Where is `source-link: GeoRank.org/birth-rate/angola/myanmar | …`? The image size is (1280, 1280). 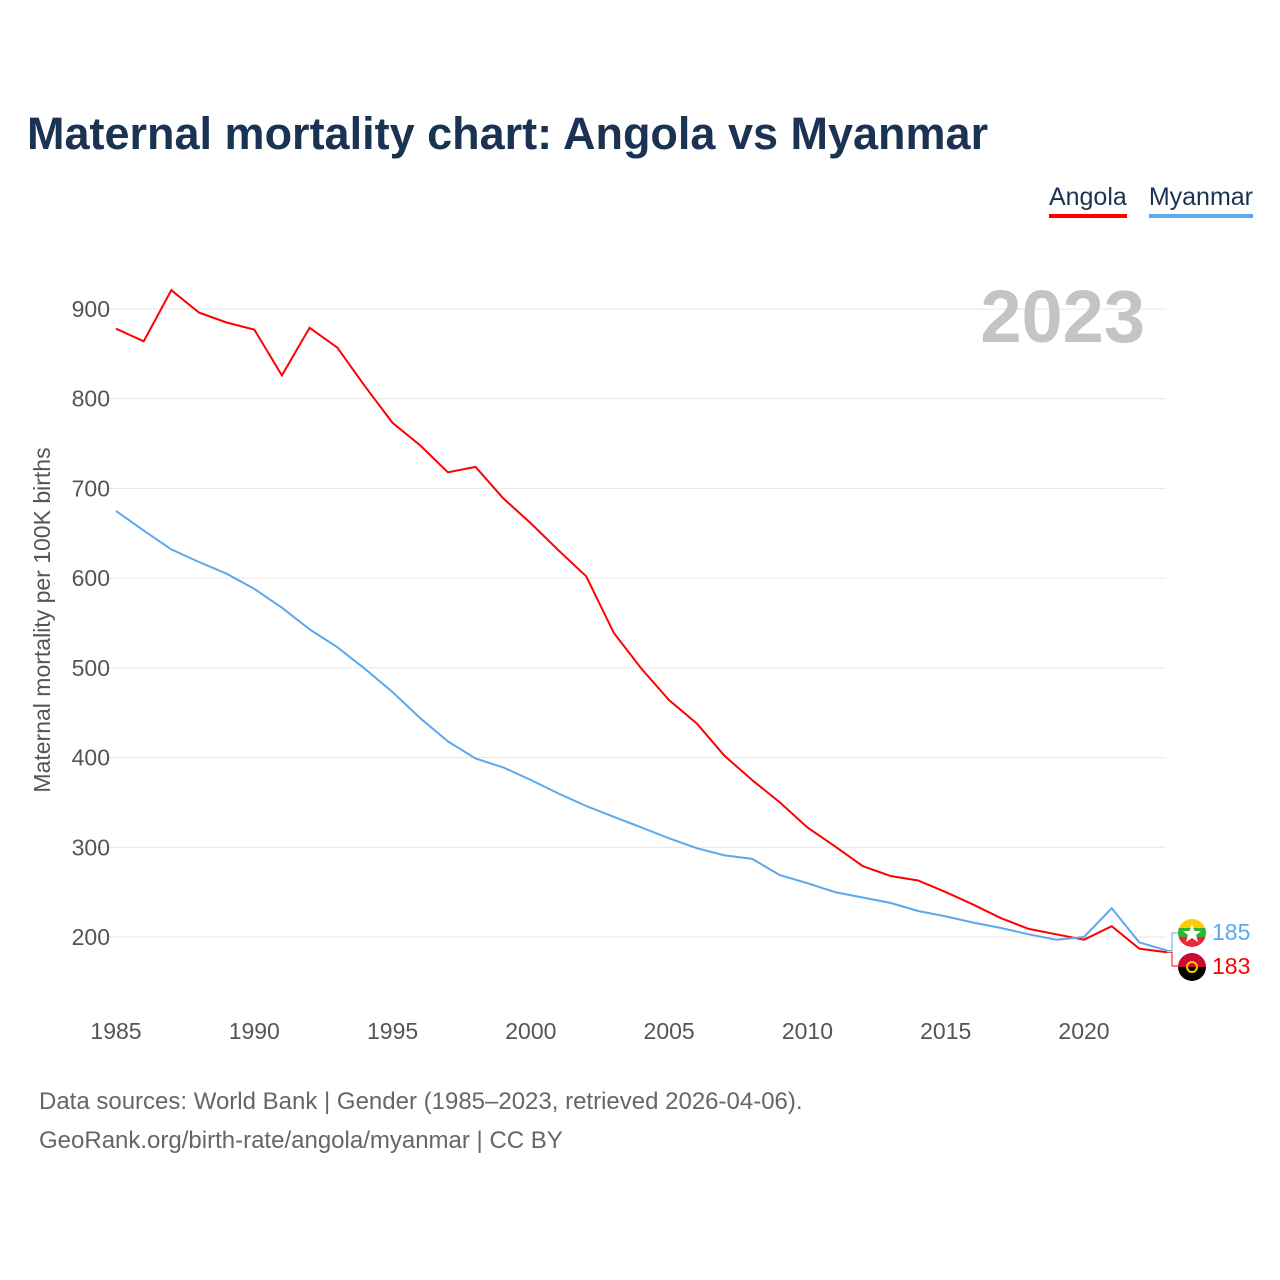 source-link: GeoRank.org/birth-rate/angola/myanmar | … is located at coordinates (301, 1140).